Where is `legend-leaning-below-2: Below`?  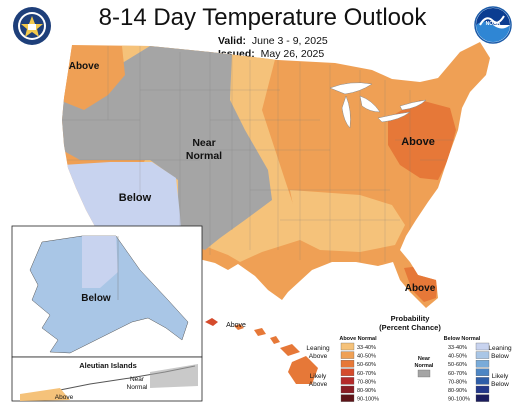 legend-leaning-below-2: Below is located at coordinates (500, 356).